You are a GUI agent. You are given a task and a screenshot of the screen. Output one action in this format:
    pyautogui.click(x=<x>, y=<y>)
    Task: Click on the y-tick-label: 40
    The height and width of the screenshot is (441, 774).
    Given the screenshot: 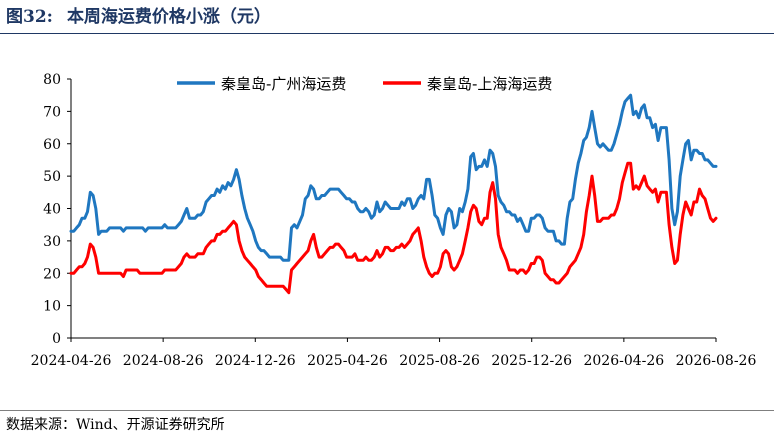 What is the action you would take?
    pyautogui.click(x=52, y=210)
    